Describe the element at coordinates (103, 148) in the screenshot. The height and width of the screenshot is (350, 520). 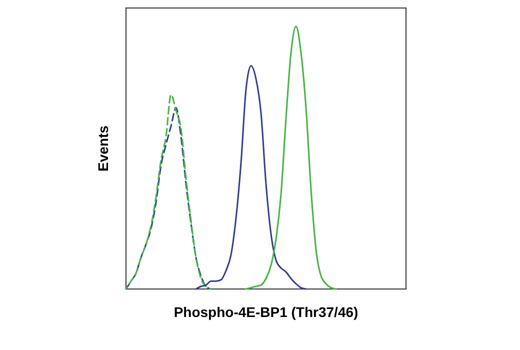
I see `y-axis-title: Events` at that location.